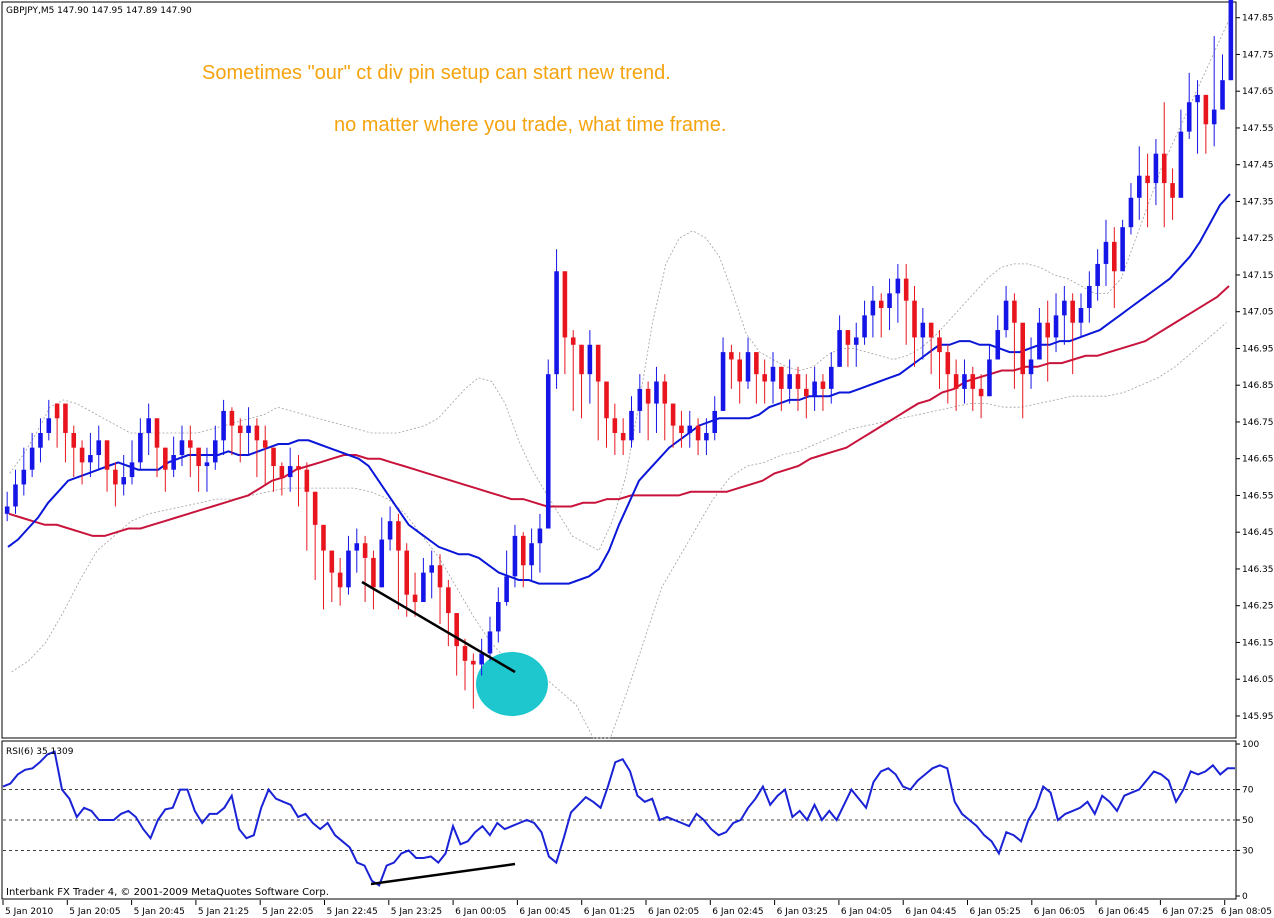 This screenshot has height=918, width=1274. What do you see at coordinates (1258, 276) in the screenshot?
I see `price-tick-label: 147.15` at bounding box center [1258, 276].